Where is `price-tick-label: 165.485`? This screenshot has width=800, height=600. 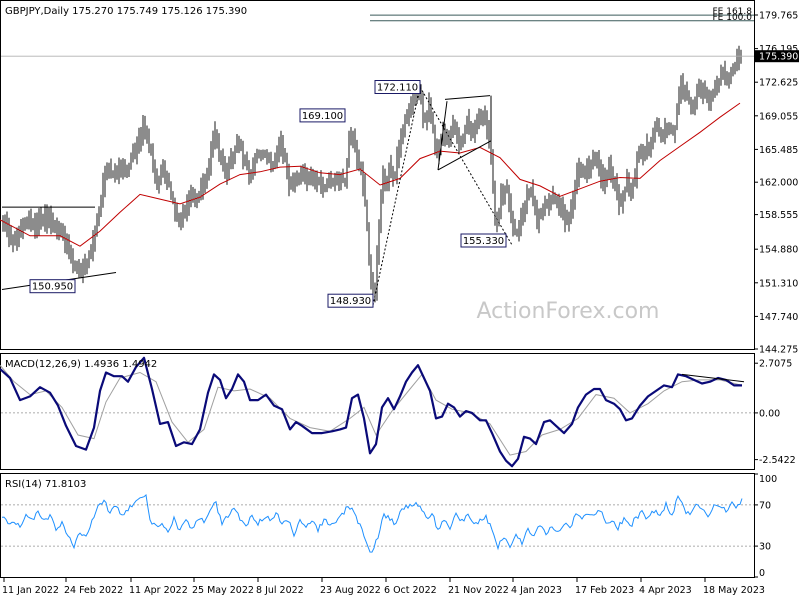 price-tick-label: 165.485 is located at coordinates (778, 150).